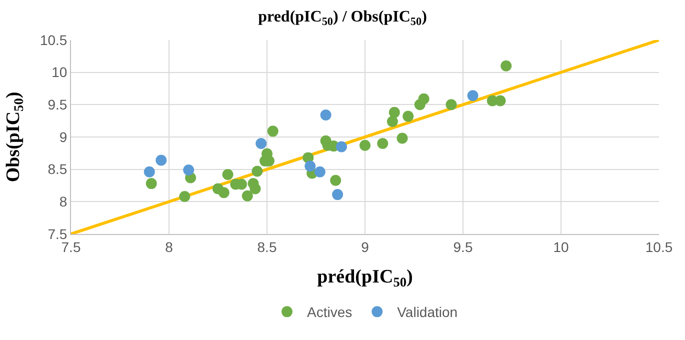 The width and height of the screenshot is (685, 340). I want to click on x-axis-title: préd(pIC$_{50}$), so click(365, 278).